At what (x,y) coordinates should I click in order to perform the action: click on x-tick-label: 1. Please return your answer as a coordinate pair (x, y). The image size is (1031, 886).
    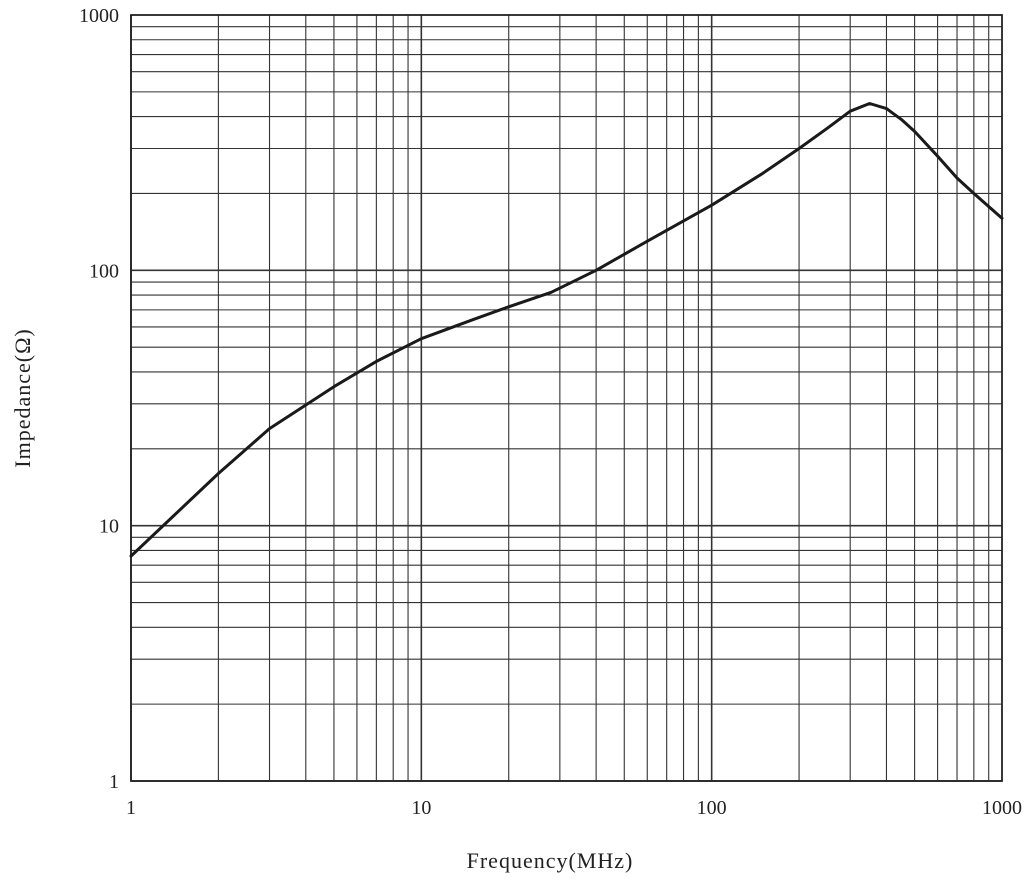
    Looking at the image, I should click on (131, 808).